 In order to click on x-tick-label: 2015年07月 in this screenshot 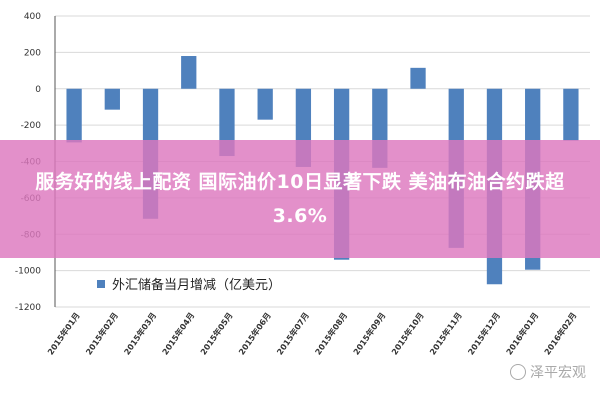, I will do `click(293, 333)`.